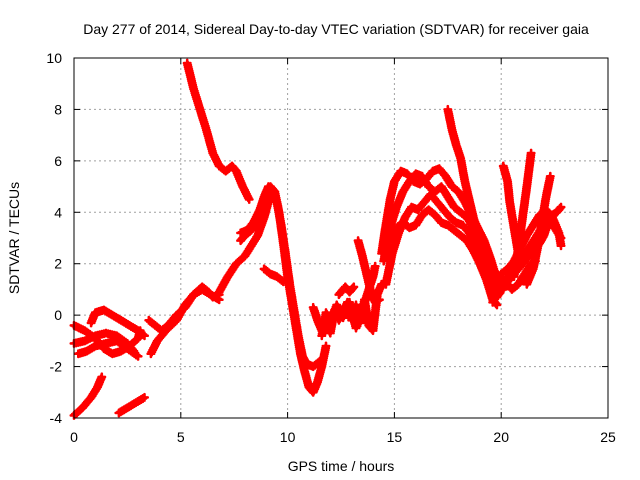 Image resolution: width=640 pixels, height=480 pixels. I want to click on y-tick-label: 10, so click(54, 58).